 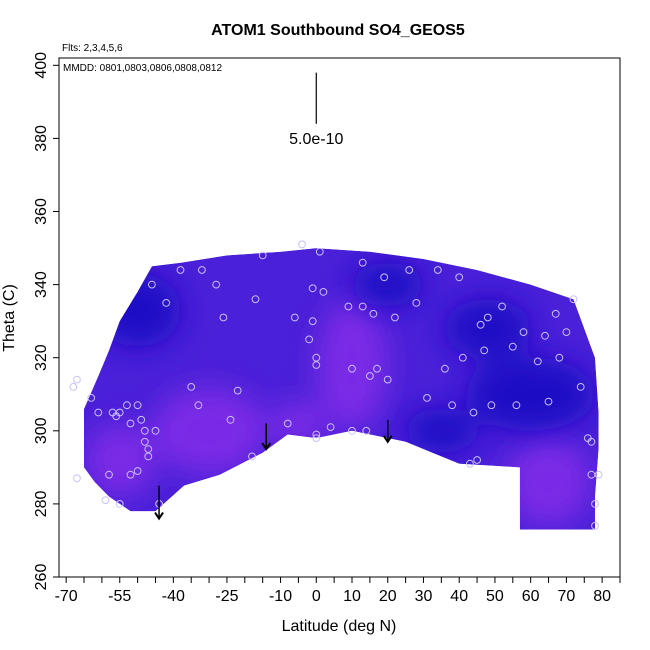 I want to click on x-tick-label: 0, so click(x=316, y=596).